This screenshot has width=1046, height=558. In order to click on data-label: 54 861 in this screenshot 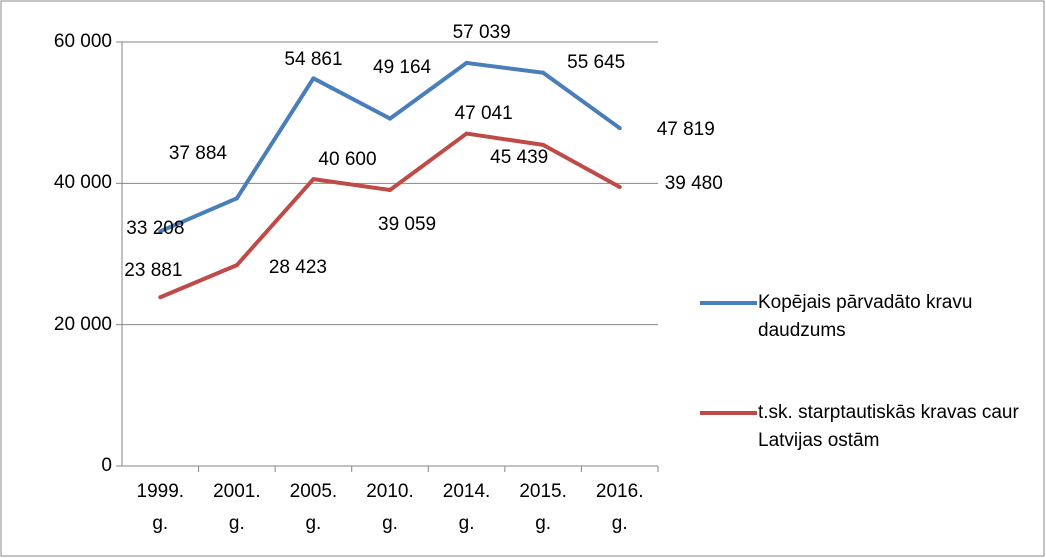, I will do `click(313, 60)`.